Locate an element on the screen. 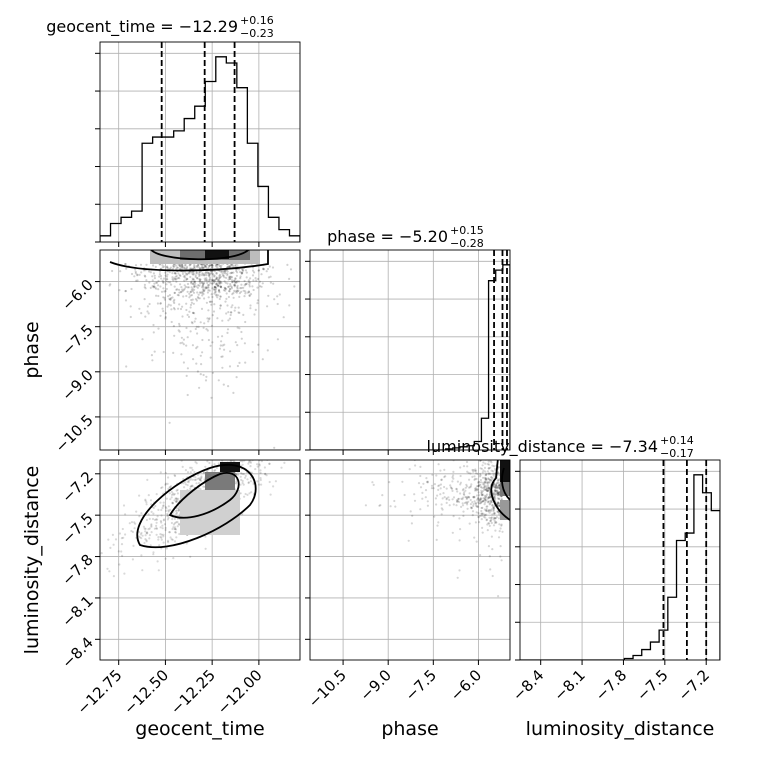 The width and height of the screenshot is (760, 760). x-tick-label: −12.50 is located at coordinates (146, 692).